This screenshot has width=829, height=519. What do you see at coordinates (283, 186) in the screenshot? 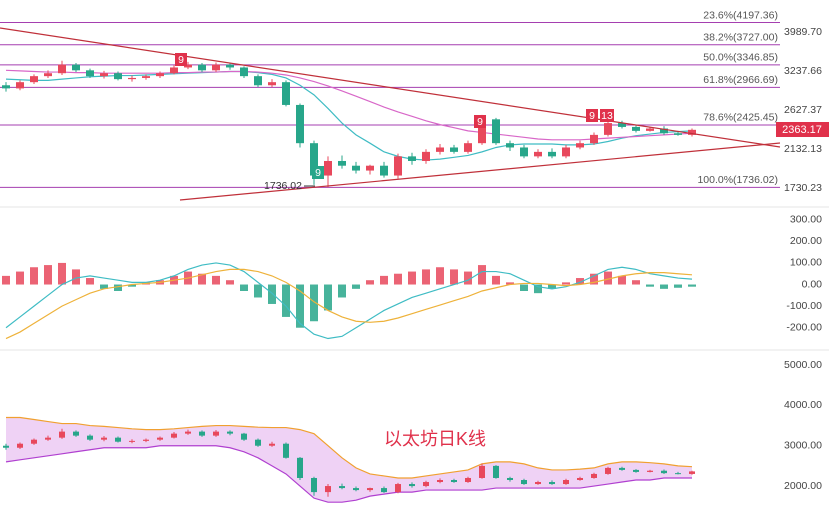
I see `low-annotation: 1736.02` at bounding box center [283, 186].